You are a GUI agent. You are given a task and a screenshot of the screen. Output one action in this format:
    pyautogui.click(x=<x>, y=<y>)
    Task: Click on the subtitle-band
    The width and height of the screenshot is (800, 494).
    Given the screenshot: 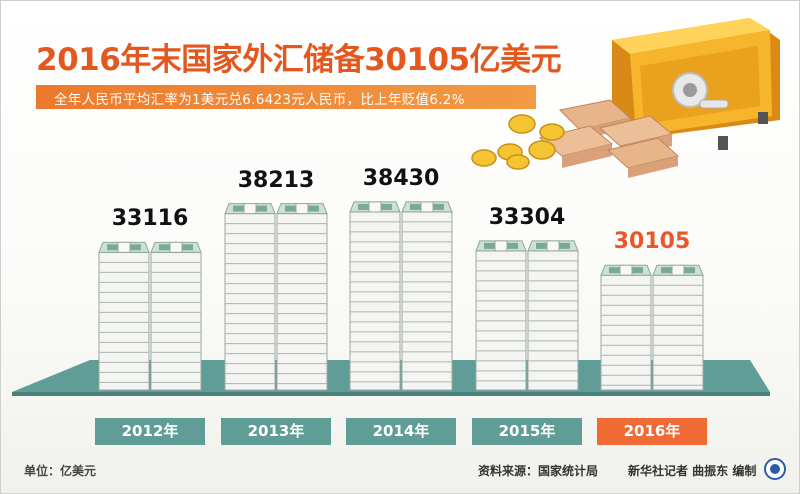 What is the action you would take?
    pyautogui.click(x=286, y=97)
    